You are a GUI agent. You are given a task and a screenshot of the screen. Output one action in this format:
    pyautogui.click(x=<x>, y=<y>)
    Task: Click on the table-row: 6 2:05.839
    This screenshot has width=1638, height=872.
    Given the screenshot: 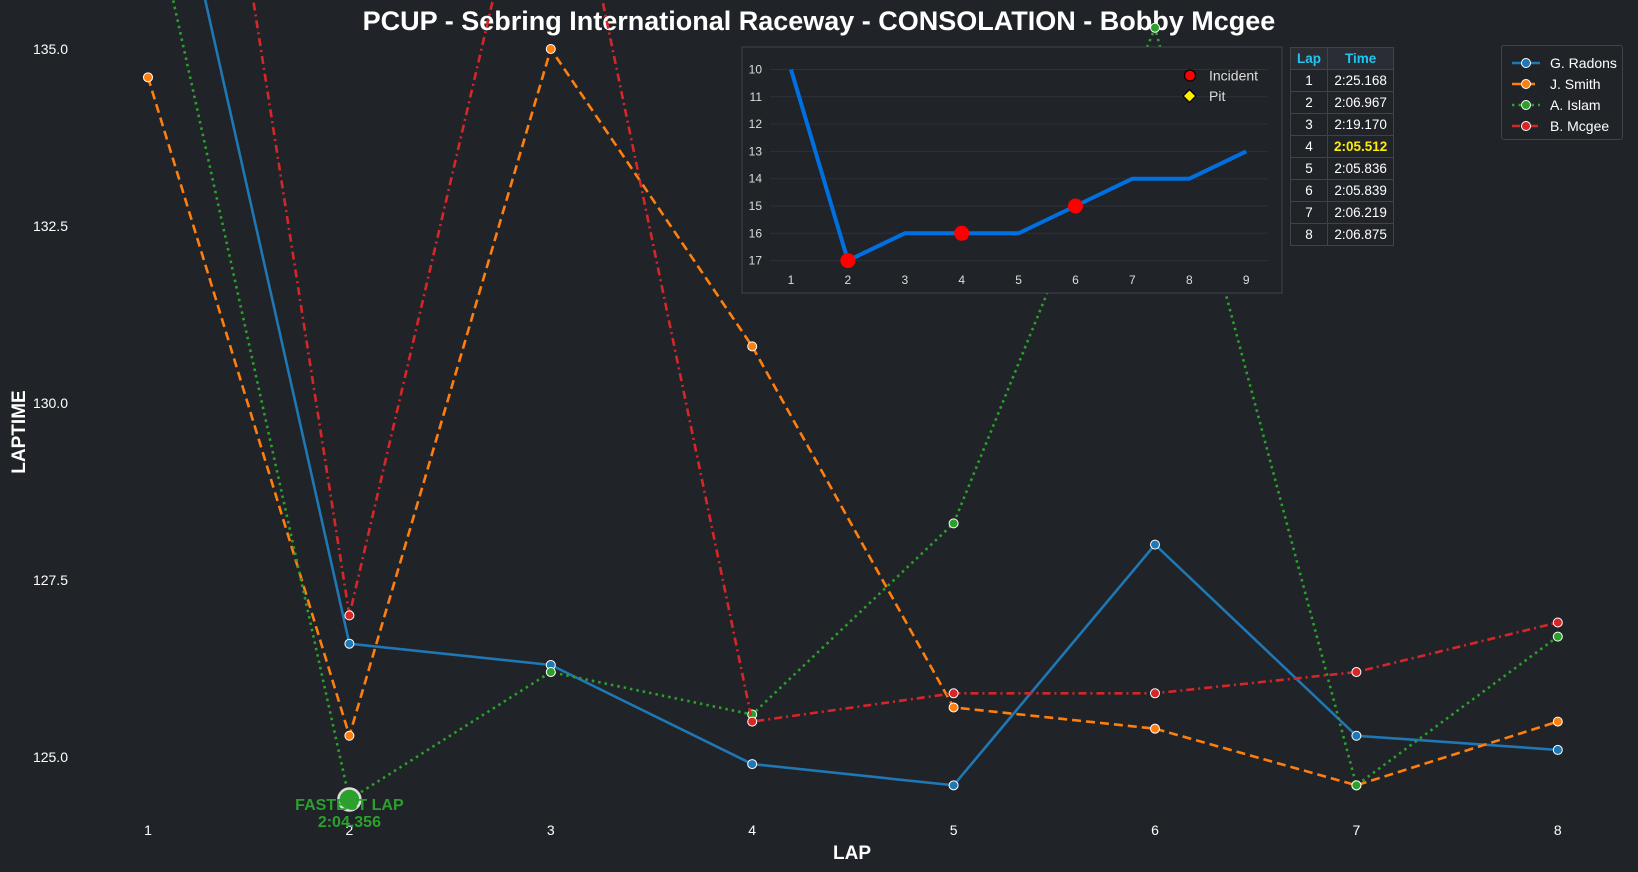 What is the action you would take?
    pyautogui.click(x=1342, y=190)
    